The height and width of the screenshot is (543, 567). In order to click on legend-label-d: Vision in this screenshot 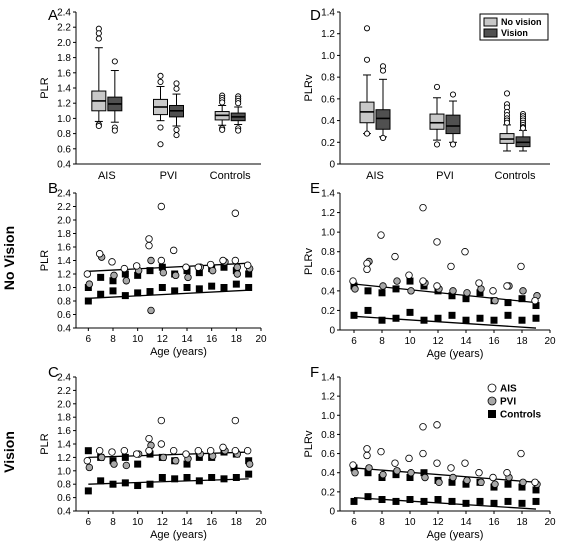, I will do `click(514, 33)`.